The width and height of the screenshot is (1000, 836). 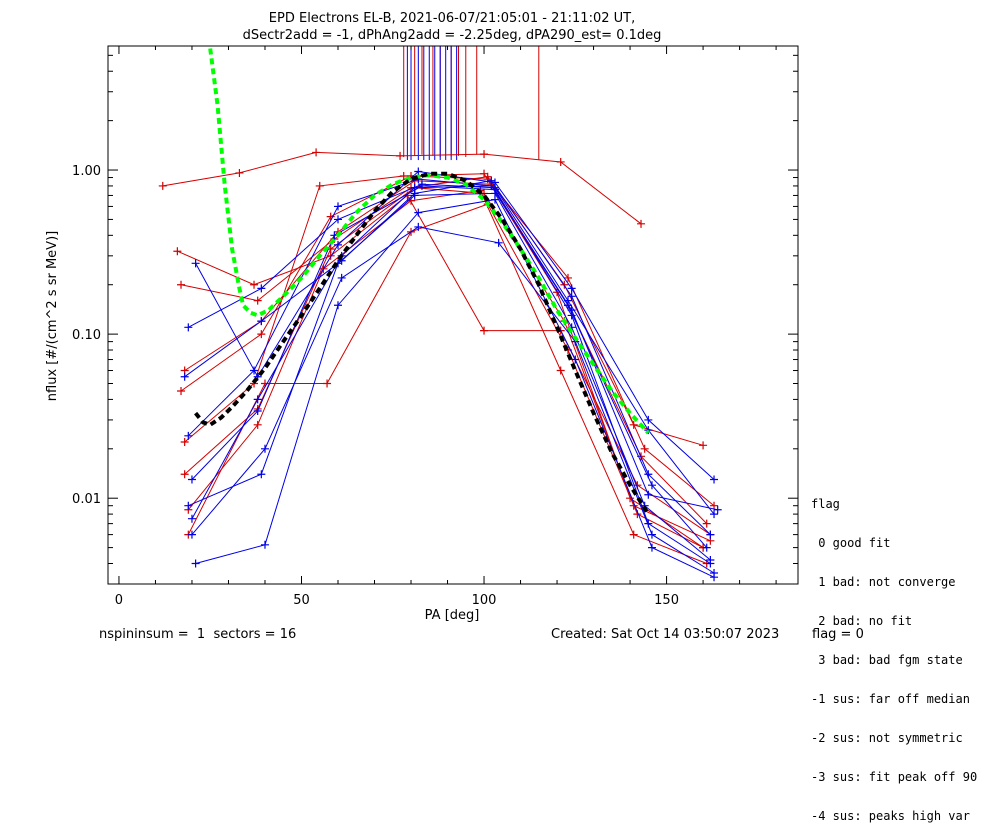 I want to click on legend-title: flag, so click(x=825, y=504).